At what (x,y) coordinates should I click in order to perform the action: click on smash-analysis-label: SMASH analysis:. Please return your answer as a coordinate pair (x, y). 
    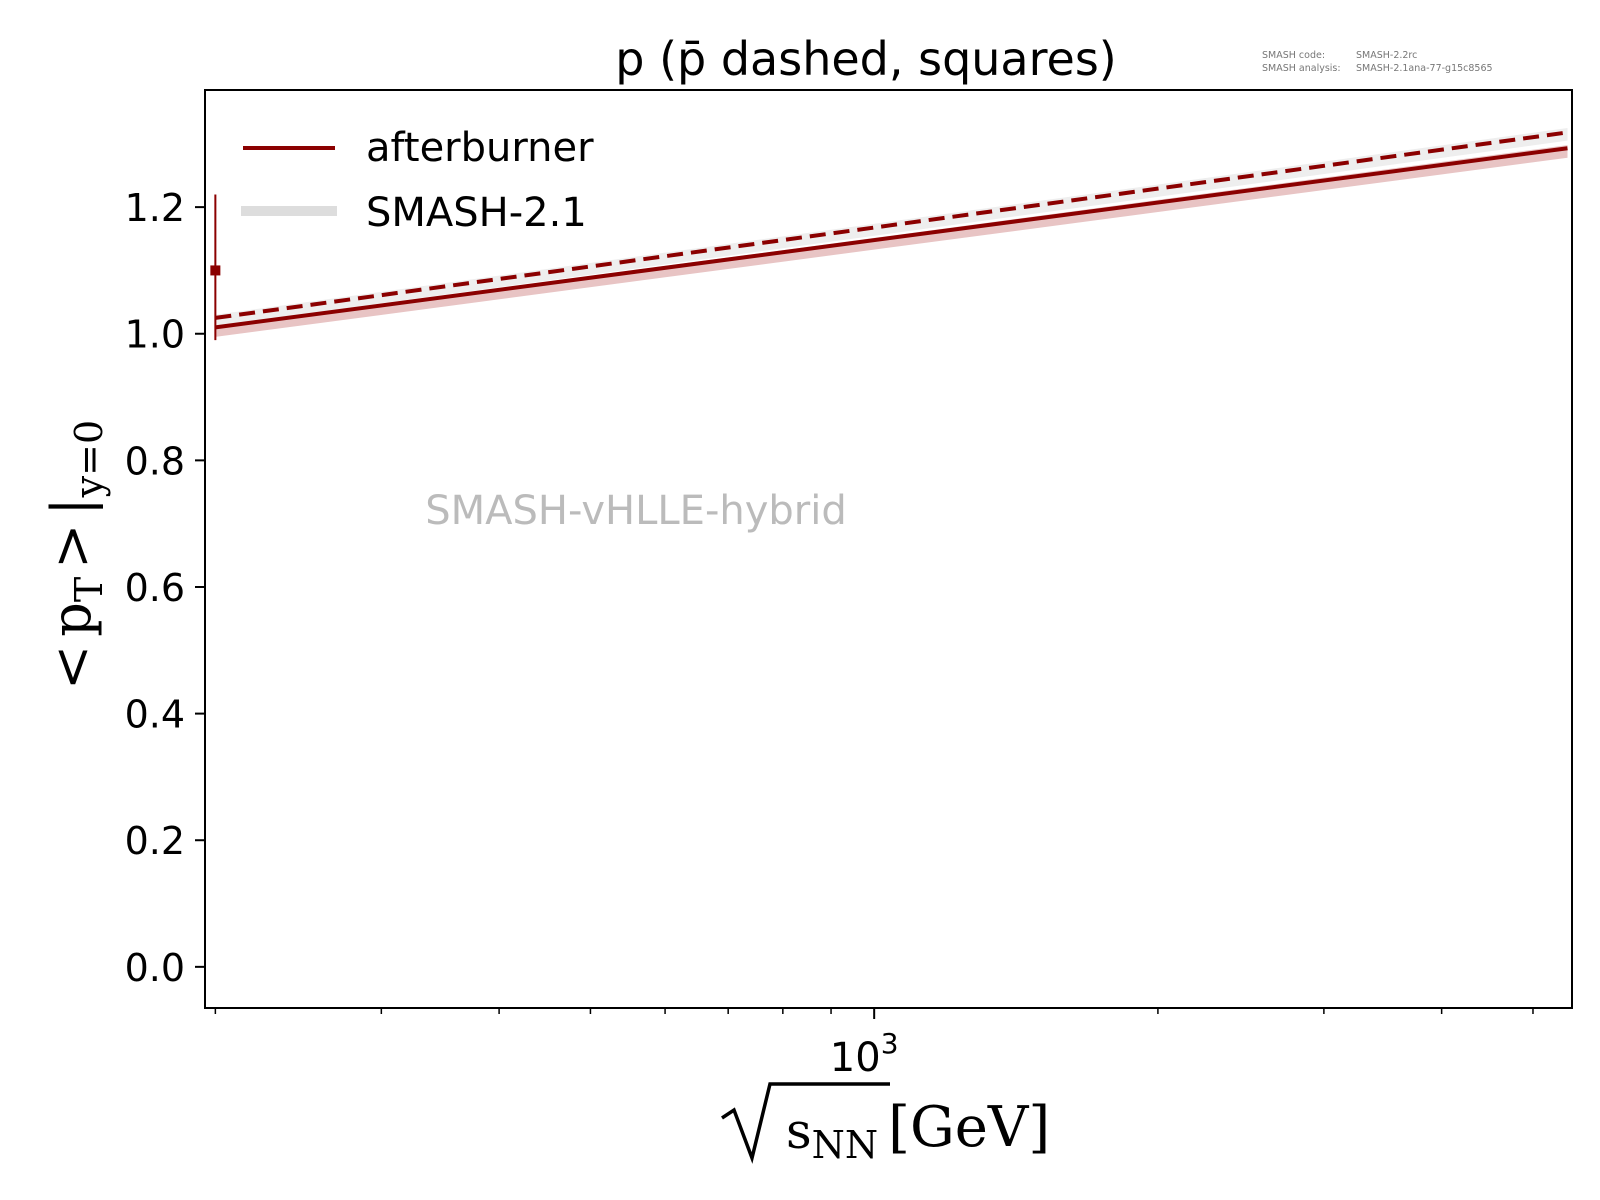
    Looking at the image, I should click on (1301, 68).